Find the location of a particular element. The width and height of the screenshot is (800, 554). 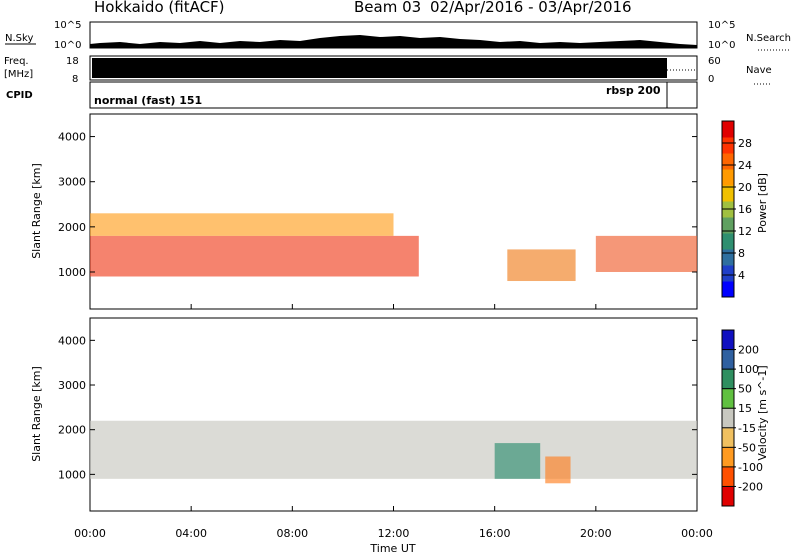

cpid-panel: CPID normal (fast) 151 rbsp 200 is located at coordinates (352, 95).